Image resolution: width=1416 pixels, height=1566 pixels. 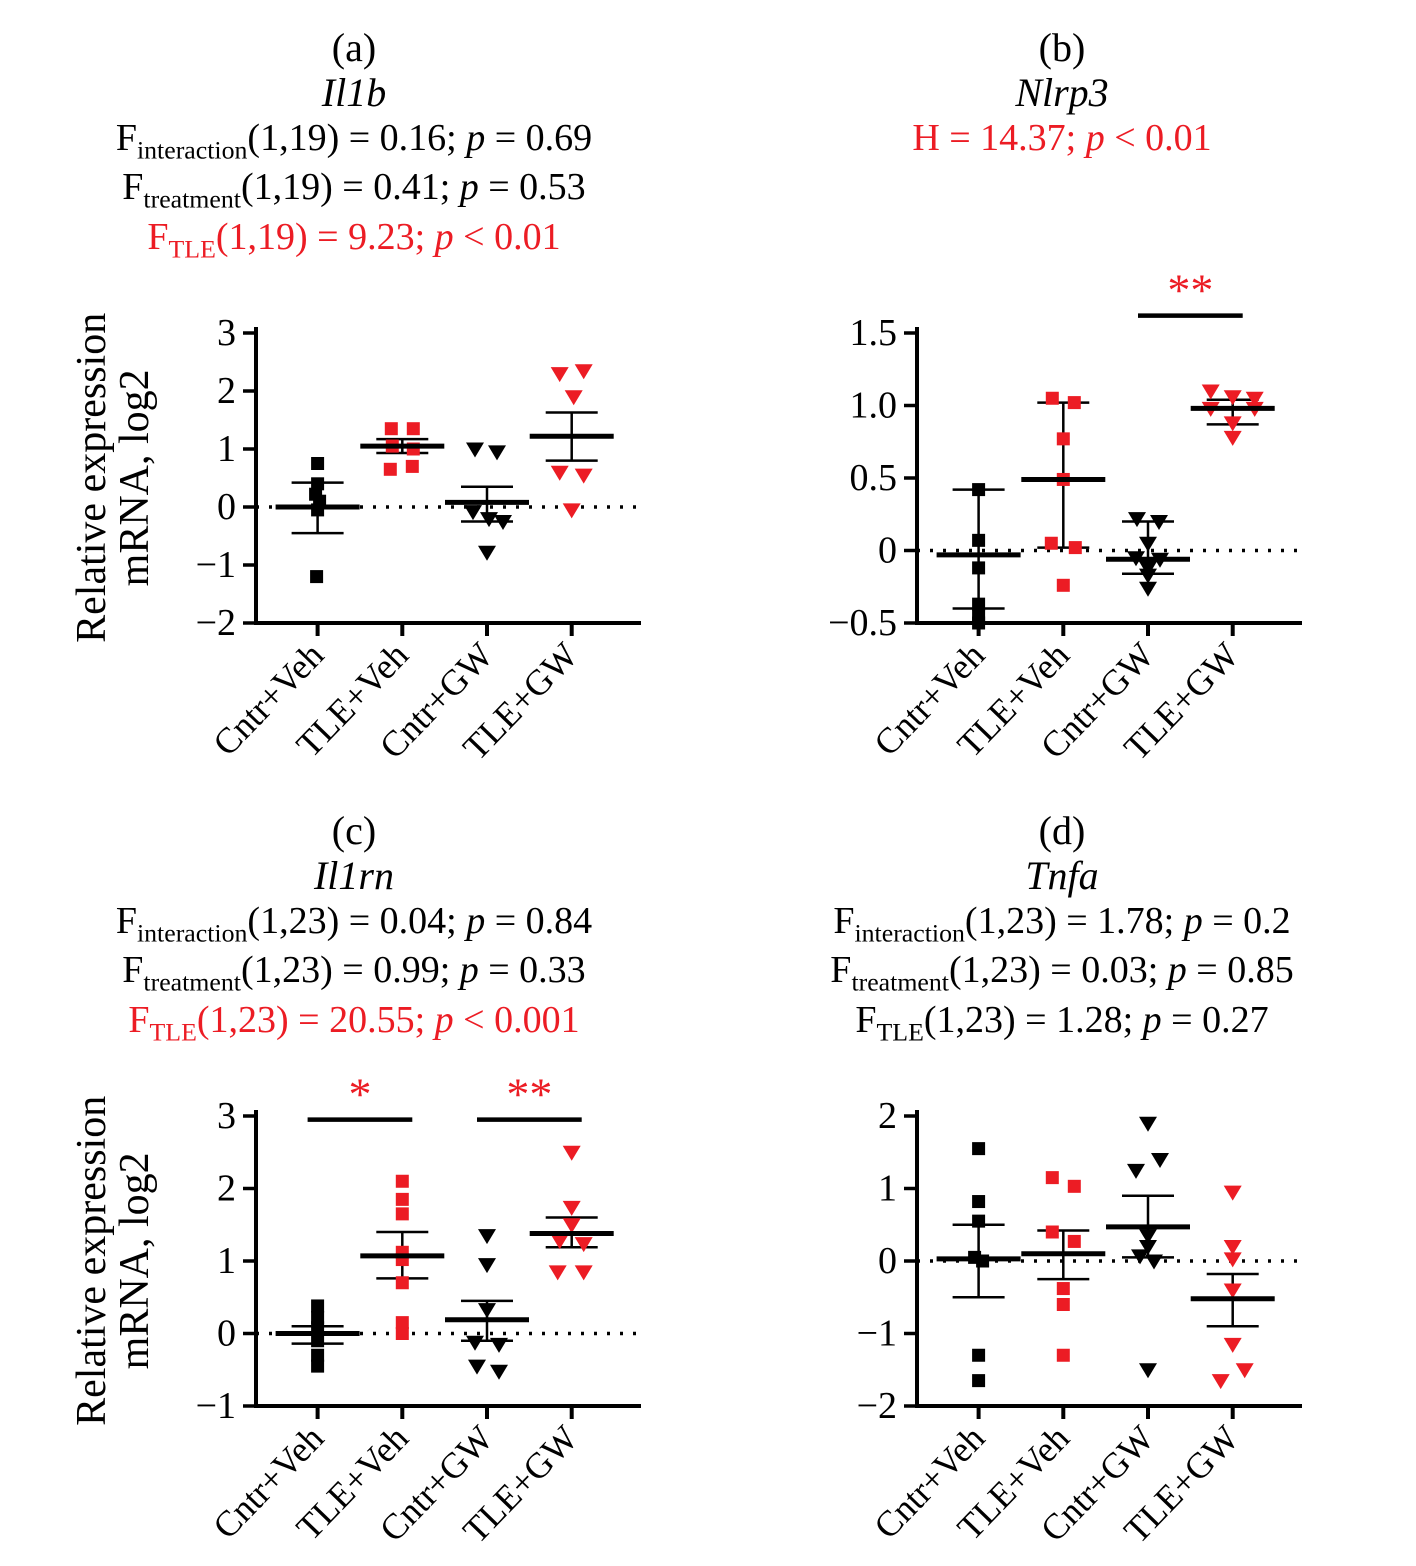 What do you see at coordinates (1062, 923) in the screenshot?
I see `stat-line: Finteraction(1,23) = 1.78; p = 0.2` at bounding box center [1062, 923].